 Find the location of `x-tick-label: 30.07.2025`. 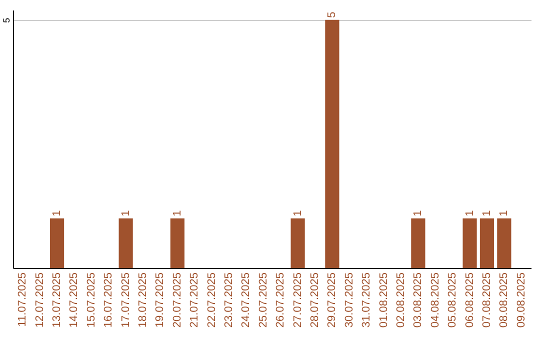

x-tick-label: 30.07.2025 is located at coordinates (349, 300).